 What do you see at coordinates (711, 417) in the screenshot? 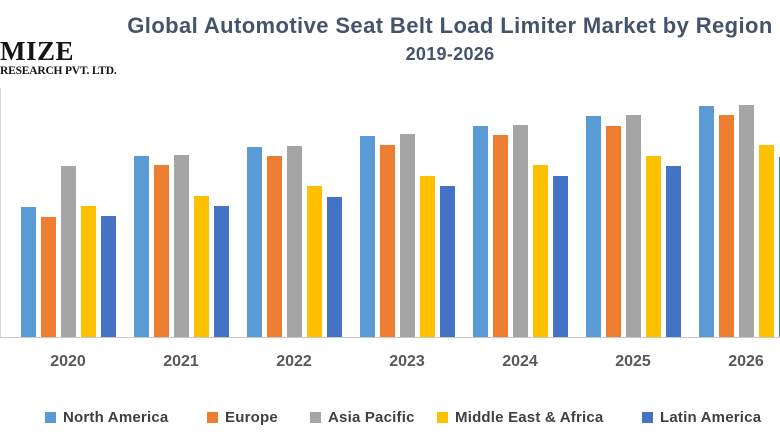
I see `legend-label: Latin America` at bounding box center [711, 417].